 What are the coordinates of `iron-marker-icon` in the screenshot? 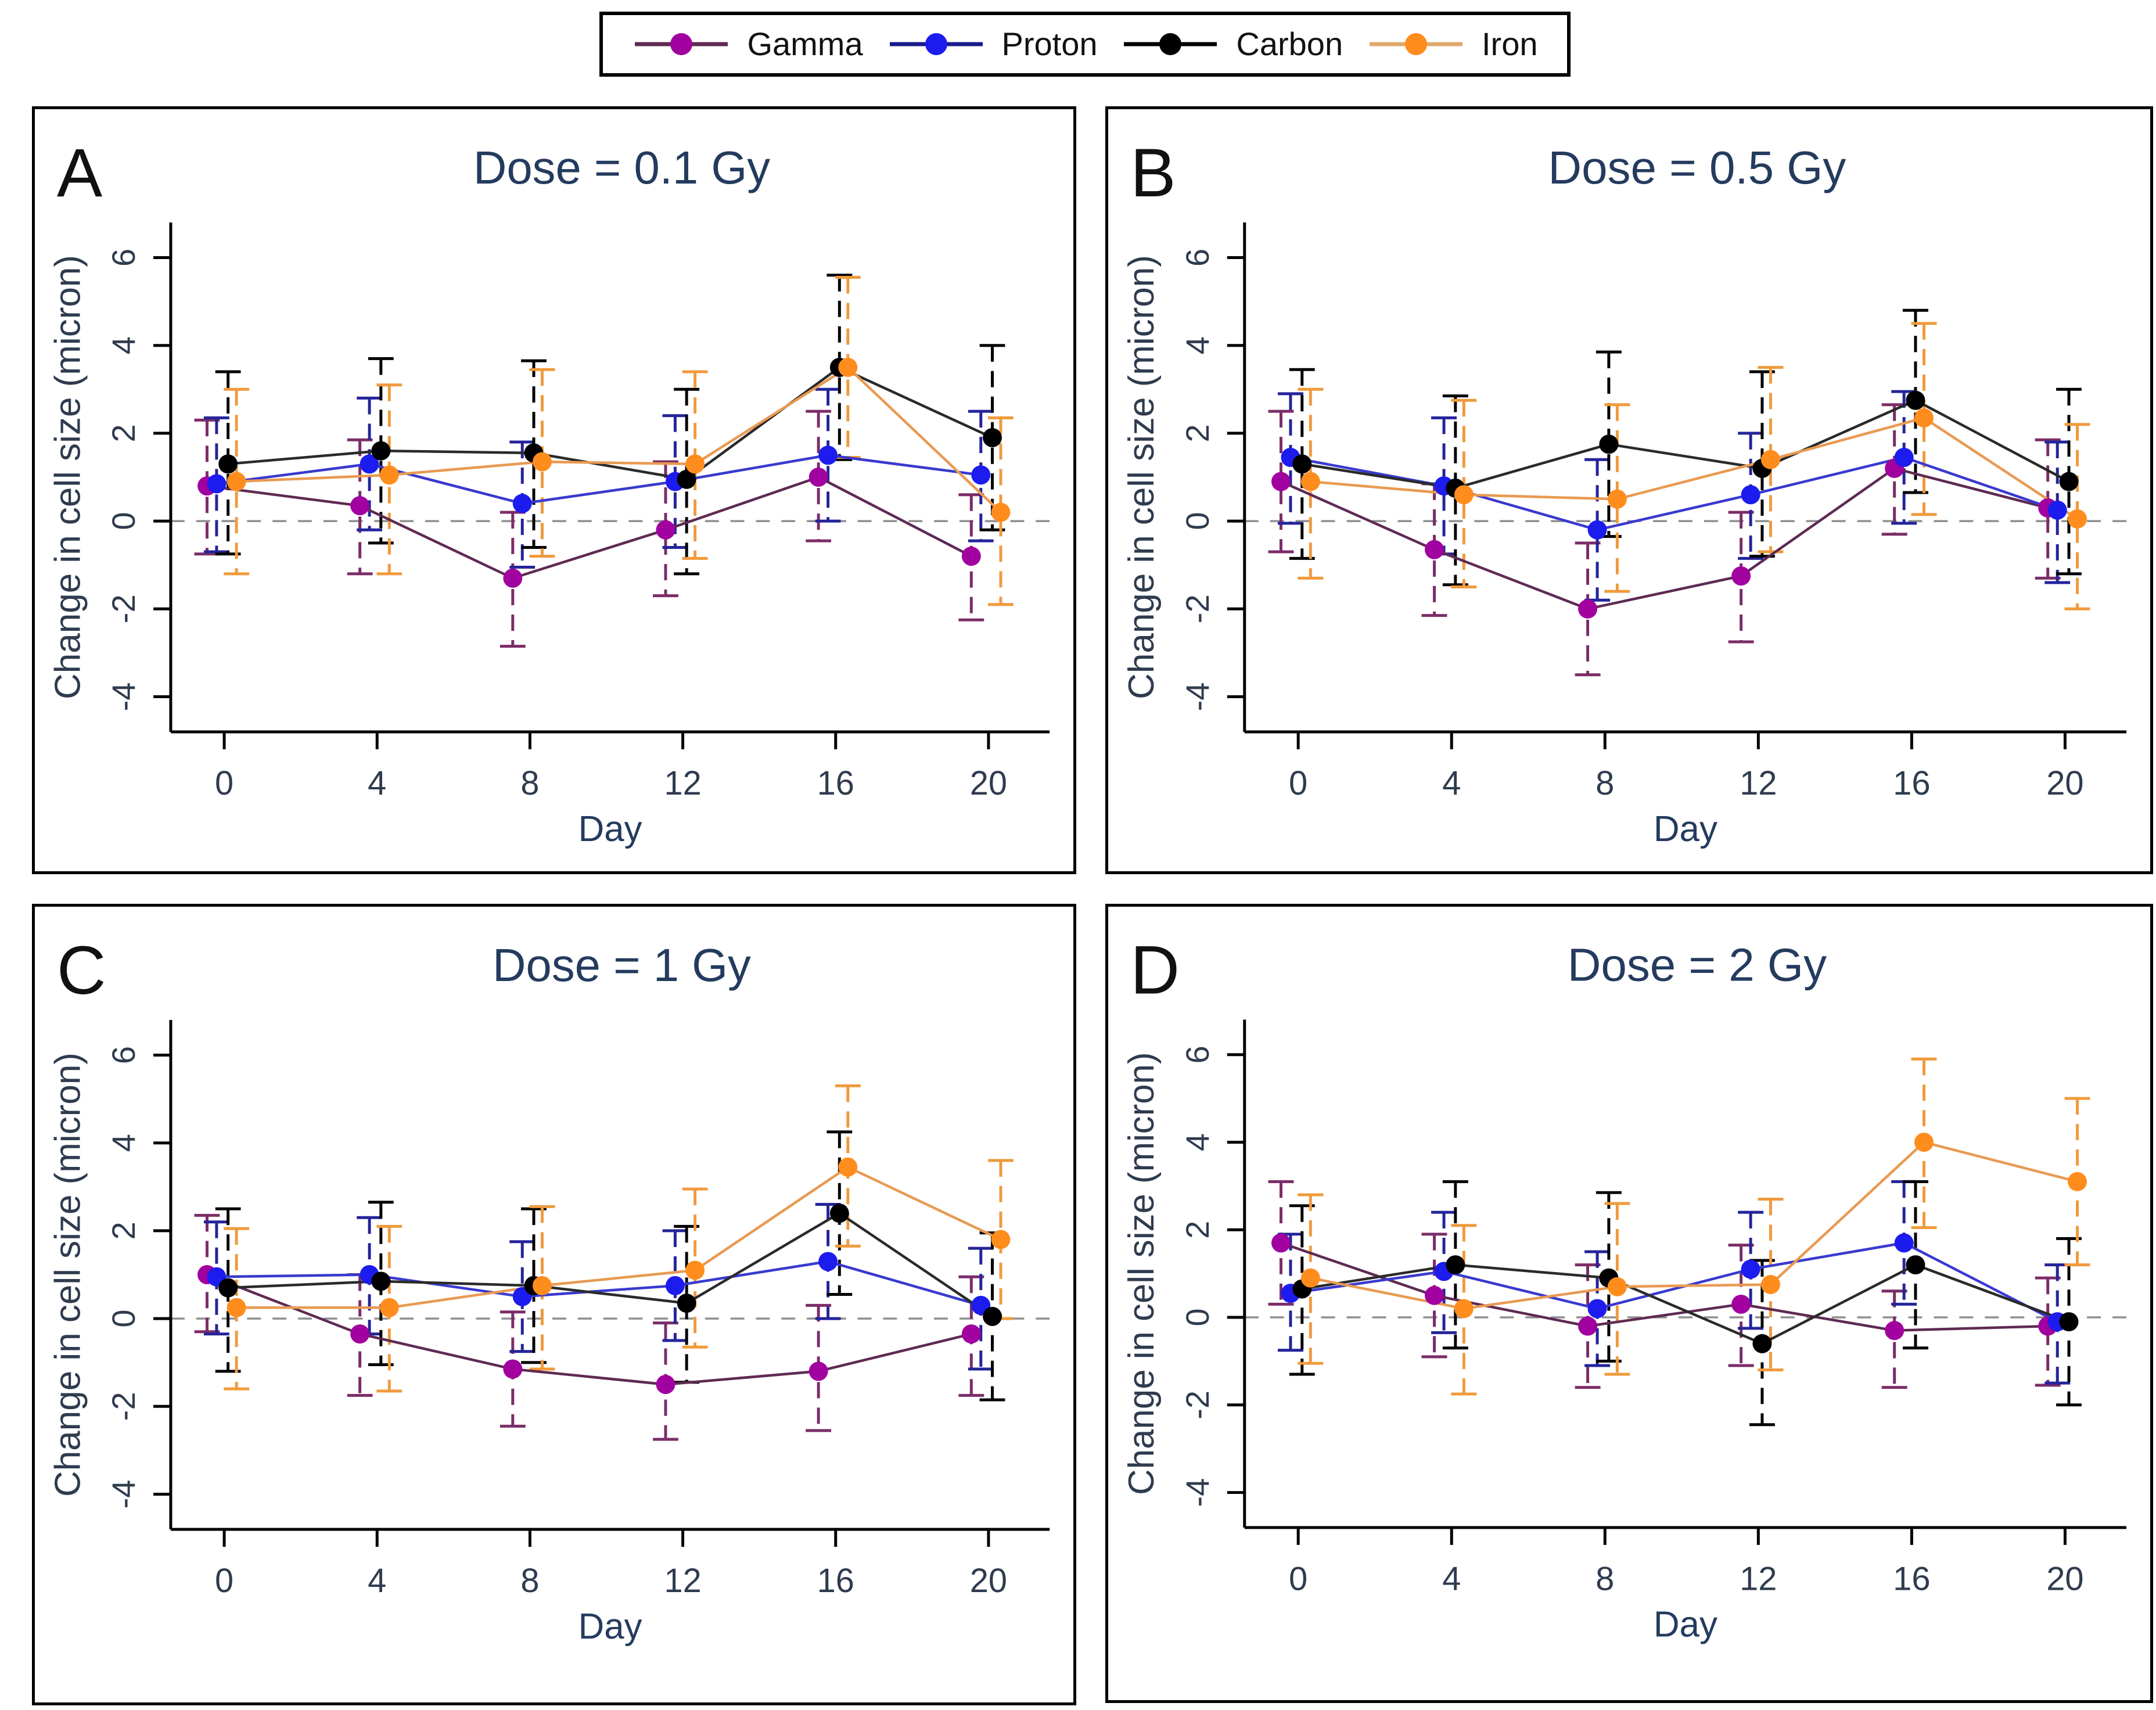 It's located at (1416, 44).